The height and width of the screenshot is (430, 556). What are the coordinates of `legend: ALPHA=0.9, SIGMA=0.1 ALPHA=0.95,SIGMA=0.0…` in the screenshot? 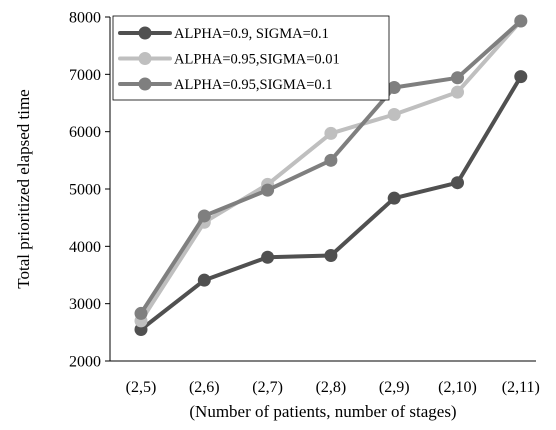 It's located at (251, 58).